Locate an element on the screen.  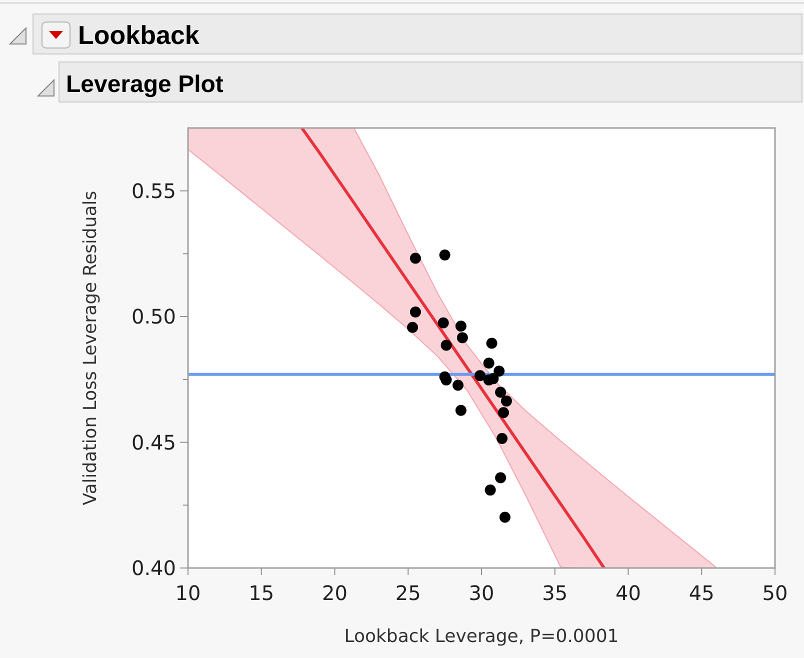
y-tick-label: 0.50 is located at coordinates (153, 316).